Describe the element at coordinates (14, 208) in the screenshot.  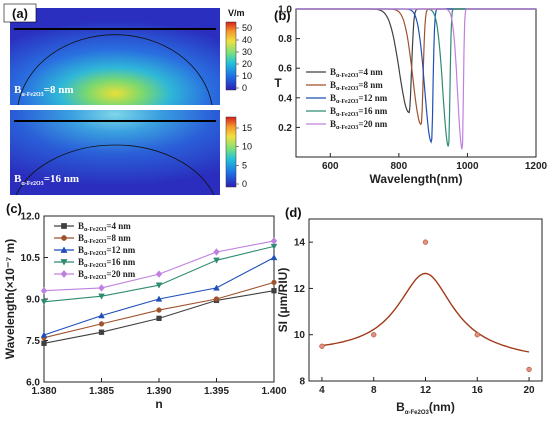
I see `panel-c-label: (c)` at that location.